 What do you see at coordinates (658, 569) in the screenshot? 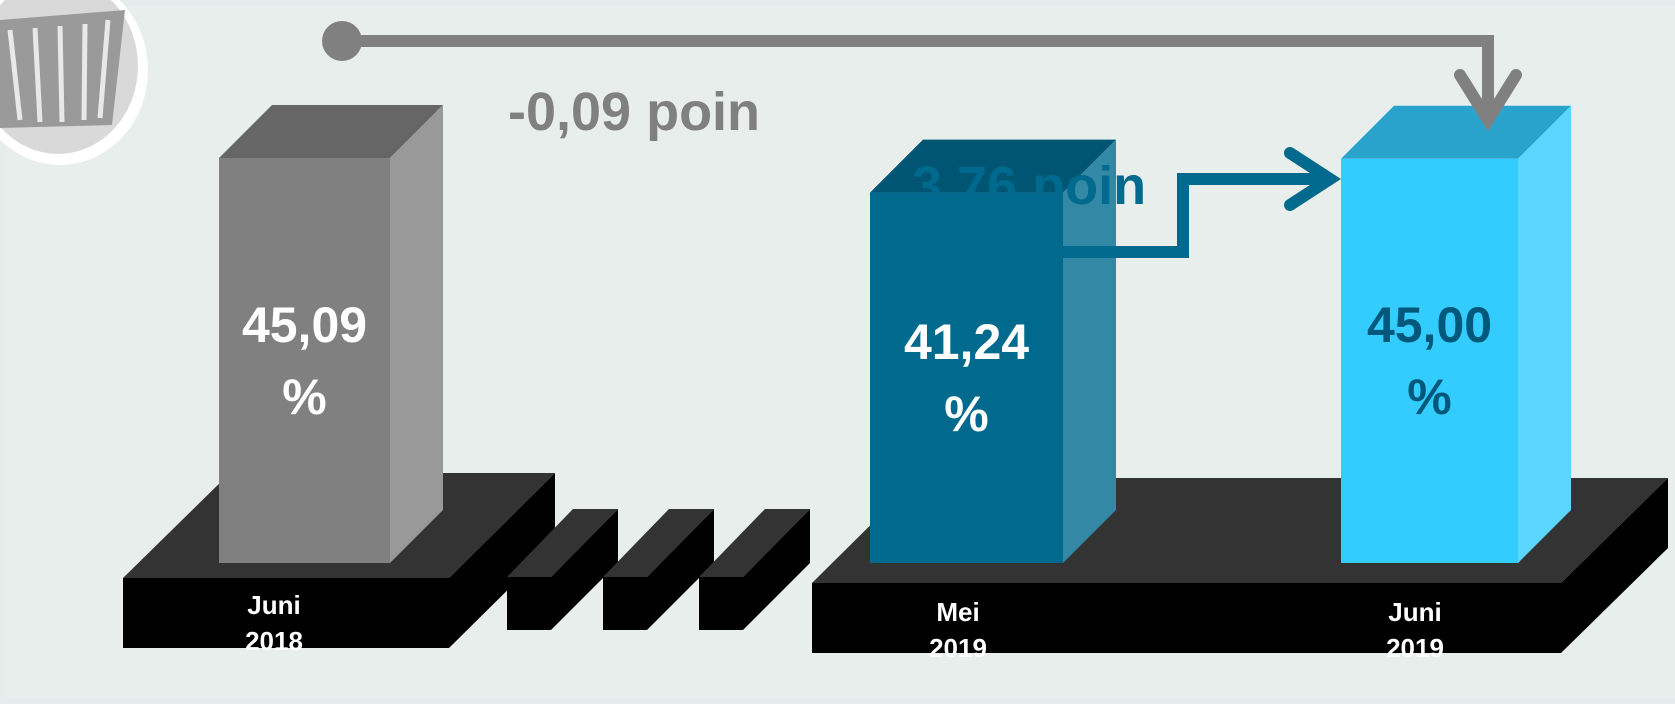
I see `step` at bounding box center [658, 569].